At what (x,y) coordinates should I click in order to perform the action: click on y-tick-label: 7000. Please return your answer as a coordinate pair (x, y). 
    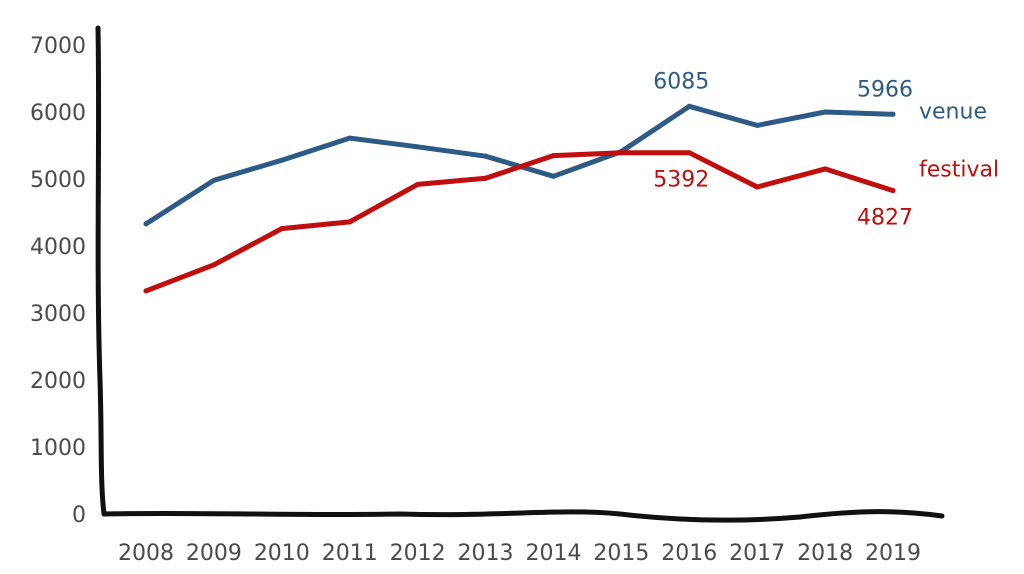
    Looking at the image, I should click on (58, 46).